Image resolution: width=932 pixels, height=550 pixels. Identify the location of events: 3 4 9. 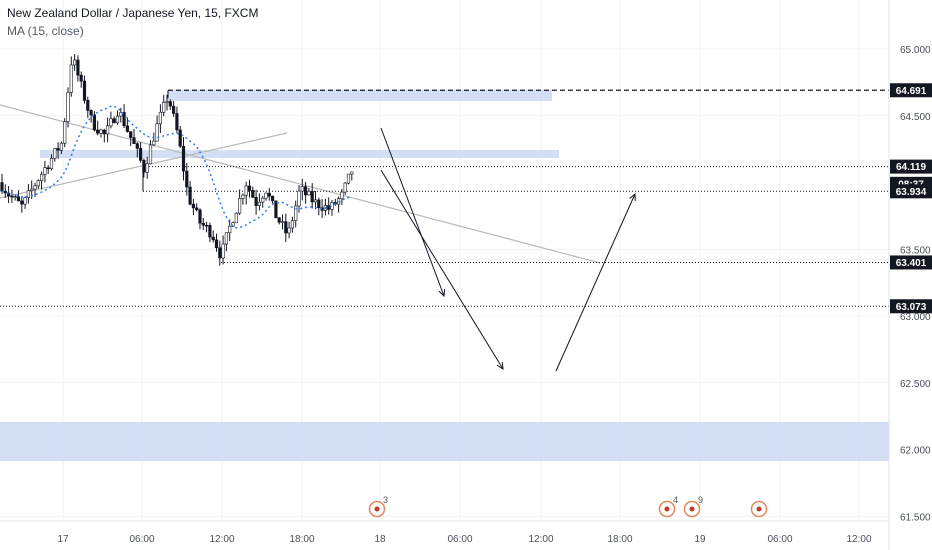
(568, 506).